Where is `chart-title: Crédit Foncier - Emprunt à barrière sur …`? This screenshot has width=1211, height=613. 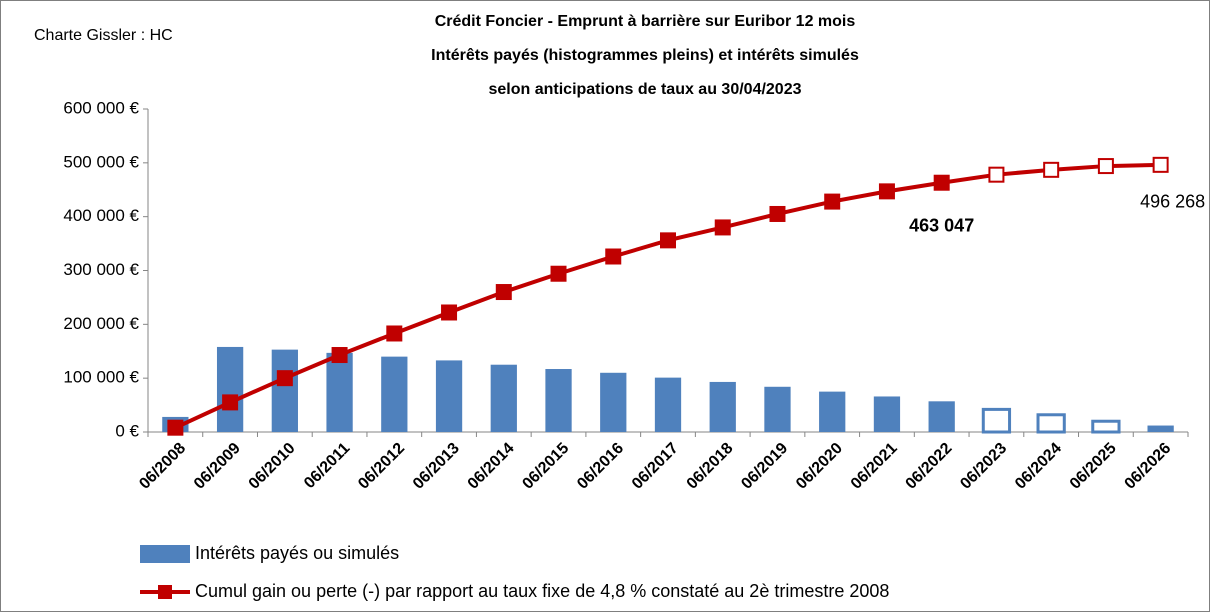 chart-title: Crédit Foncier - Emprunt à barrière sur … is located at coordinates (645, 21).